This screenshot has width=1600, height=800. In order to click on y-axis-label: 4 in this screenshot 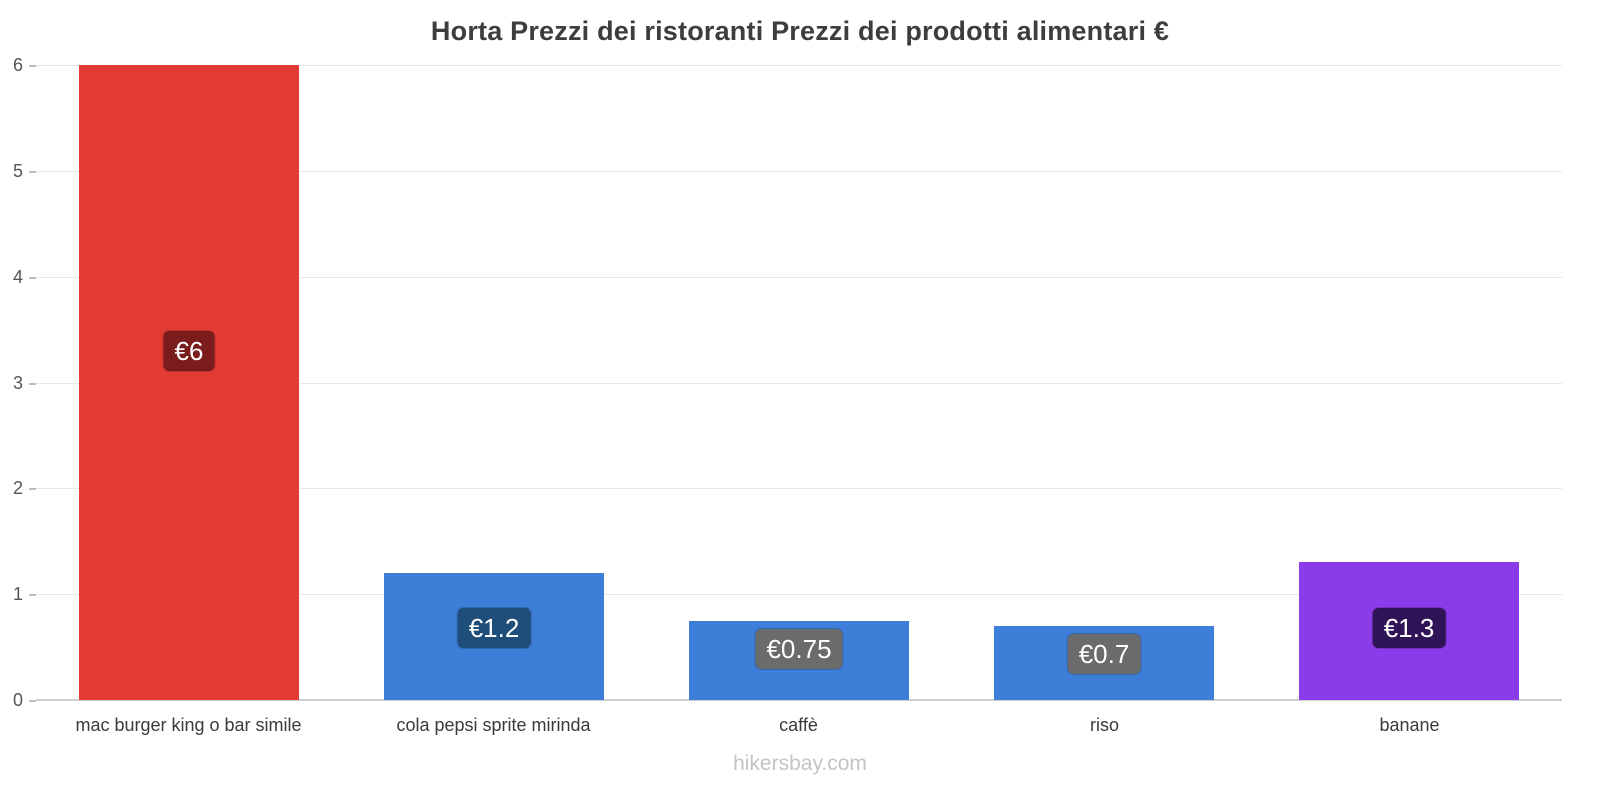, I will do `click(17, 277)`.